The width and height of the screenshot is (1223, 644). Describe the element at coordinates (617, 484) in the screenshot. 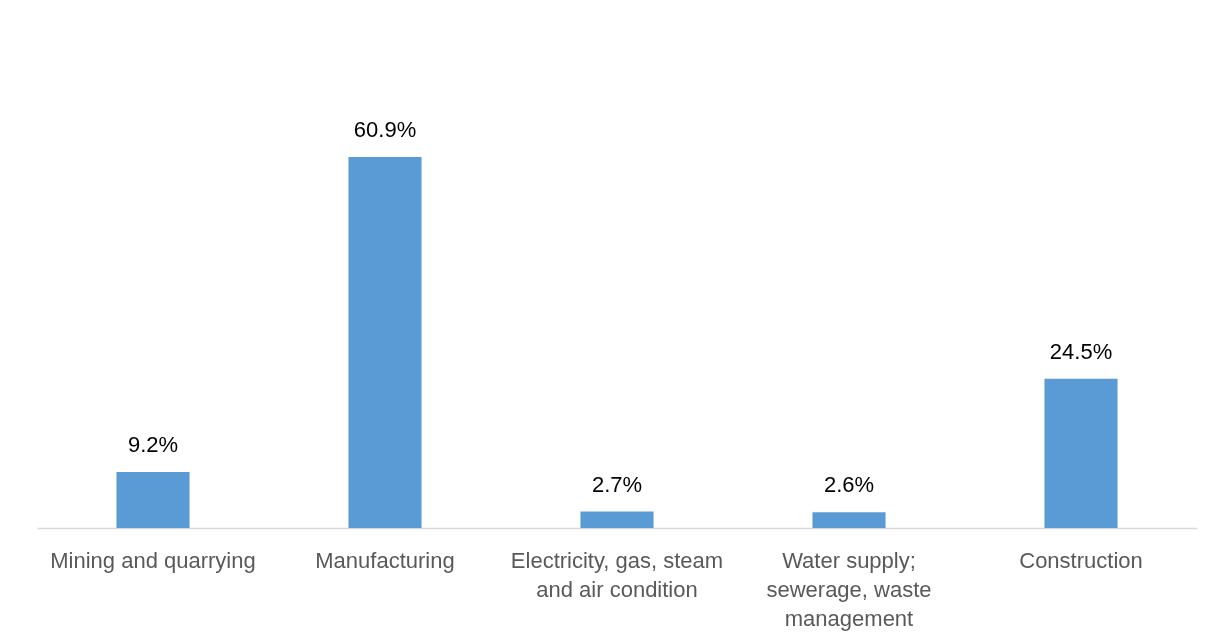

I see `data-label: 2.7%` at that location.